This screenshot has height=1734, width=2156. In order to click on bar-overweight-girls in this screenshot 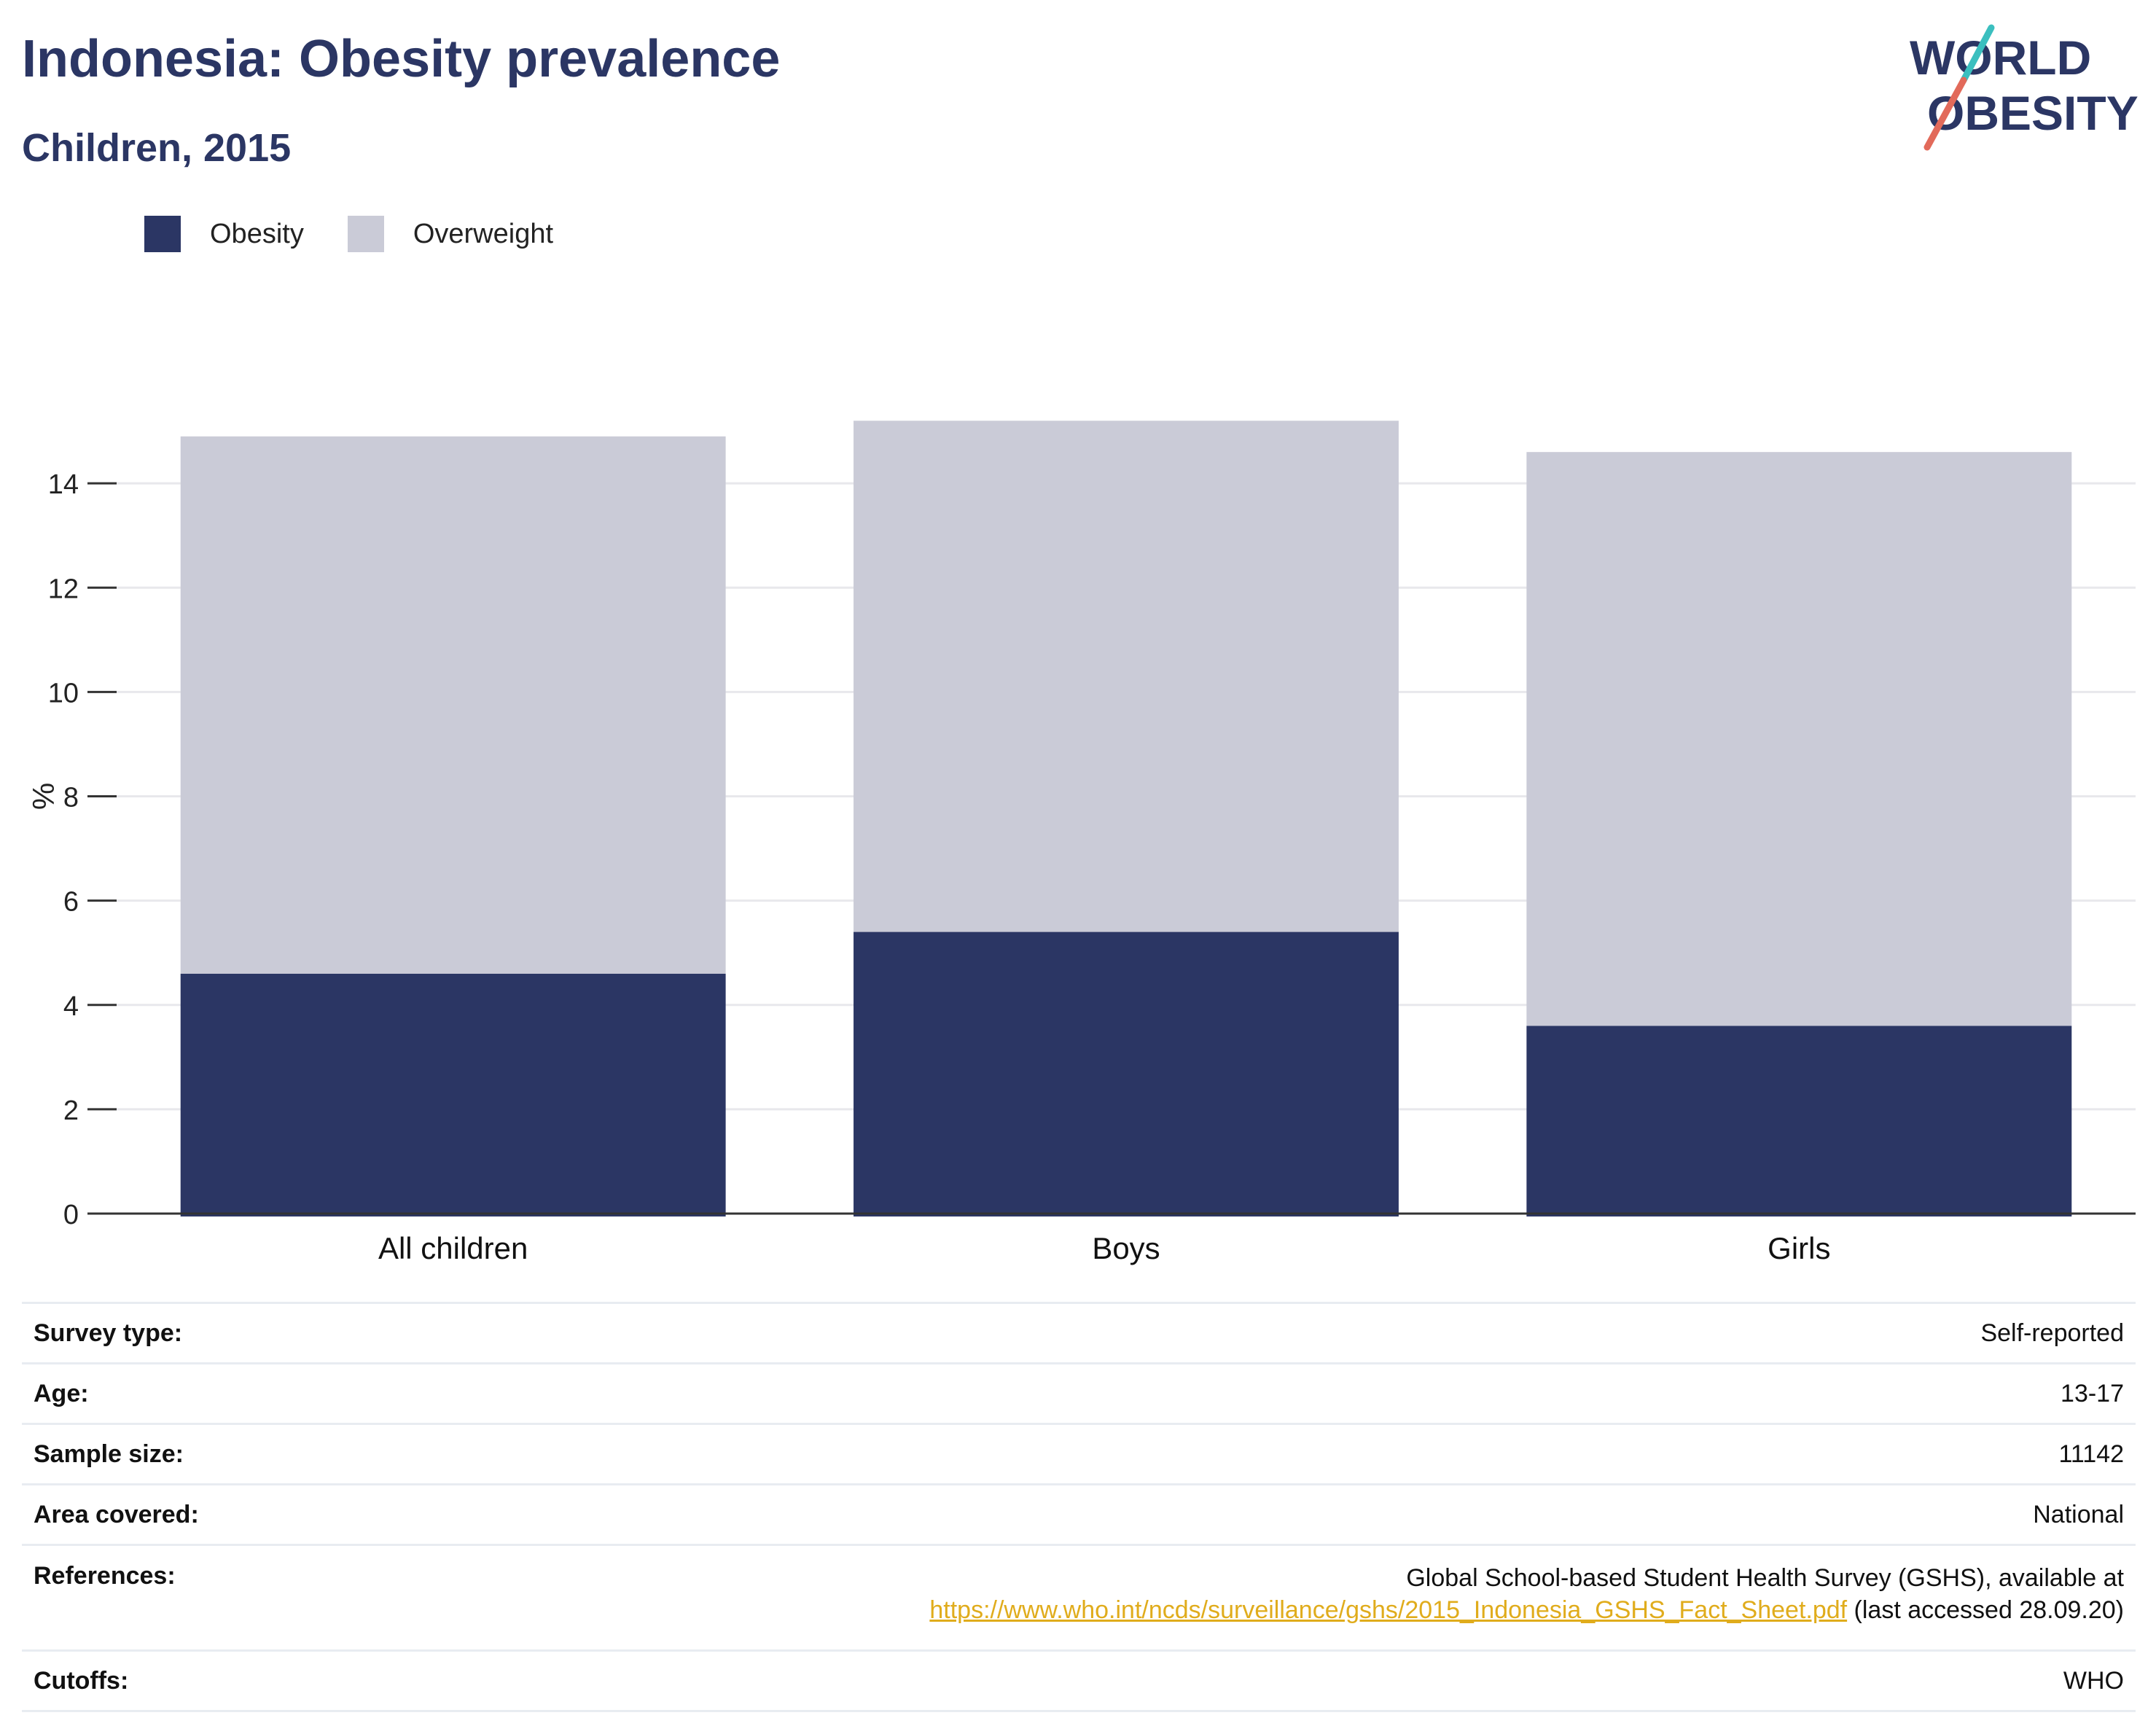, I will do `click(1799, 739)`.